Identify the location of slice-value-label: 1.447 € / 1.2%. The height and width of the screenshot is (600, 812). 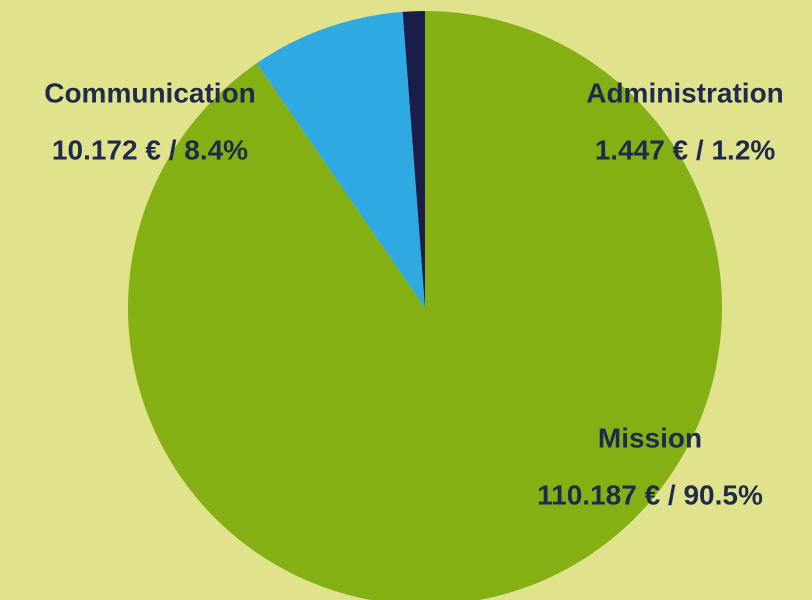
(685, 149).